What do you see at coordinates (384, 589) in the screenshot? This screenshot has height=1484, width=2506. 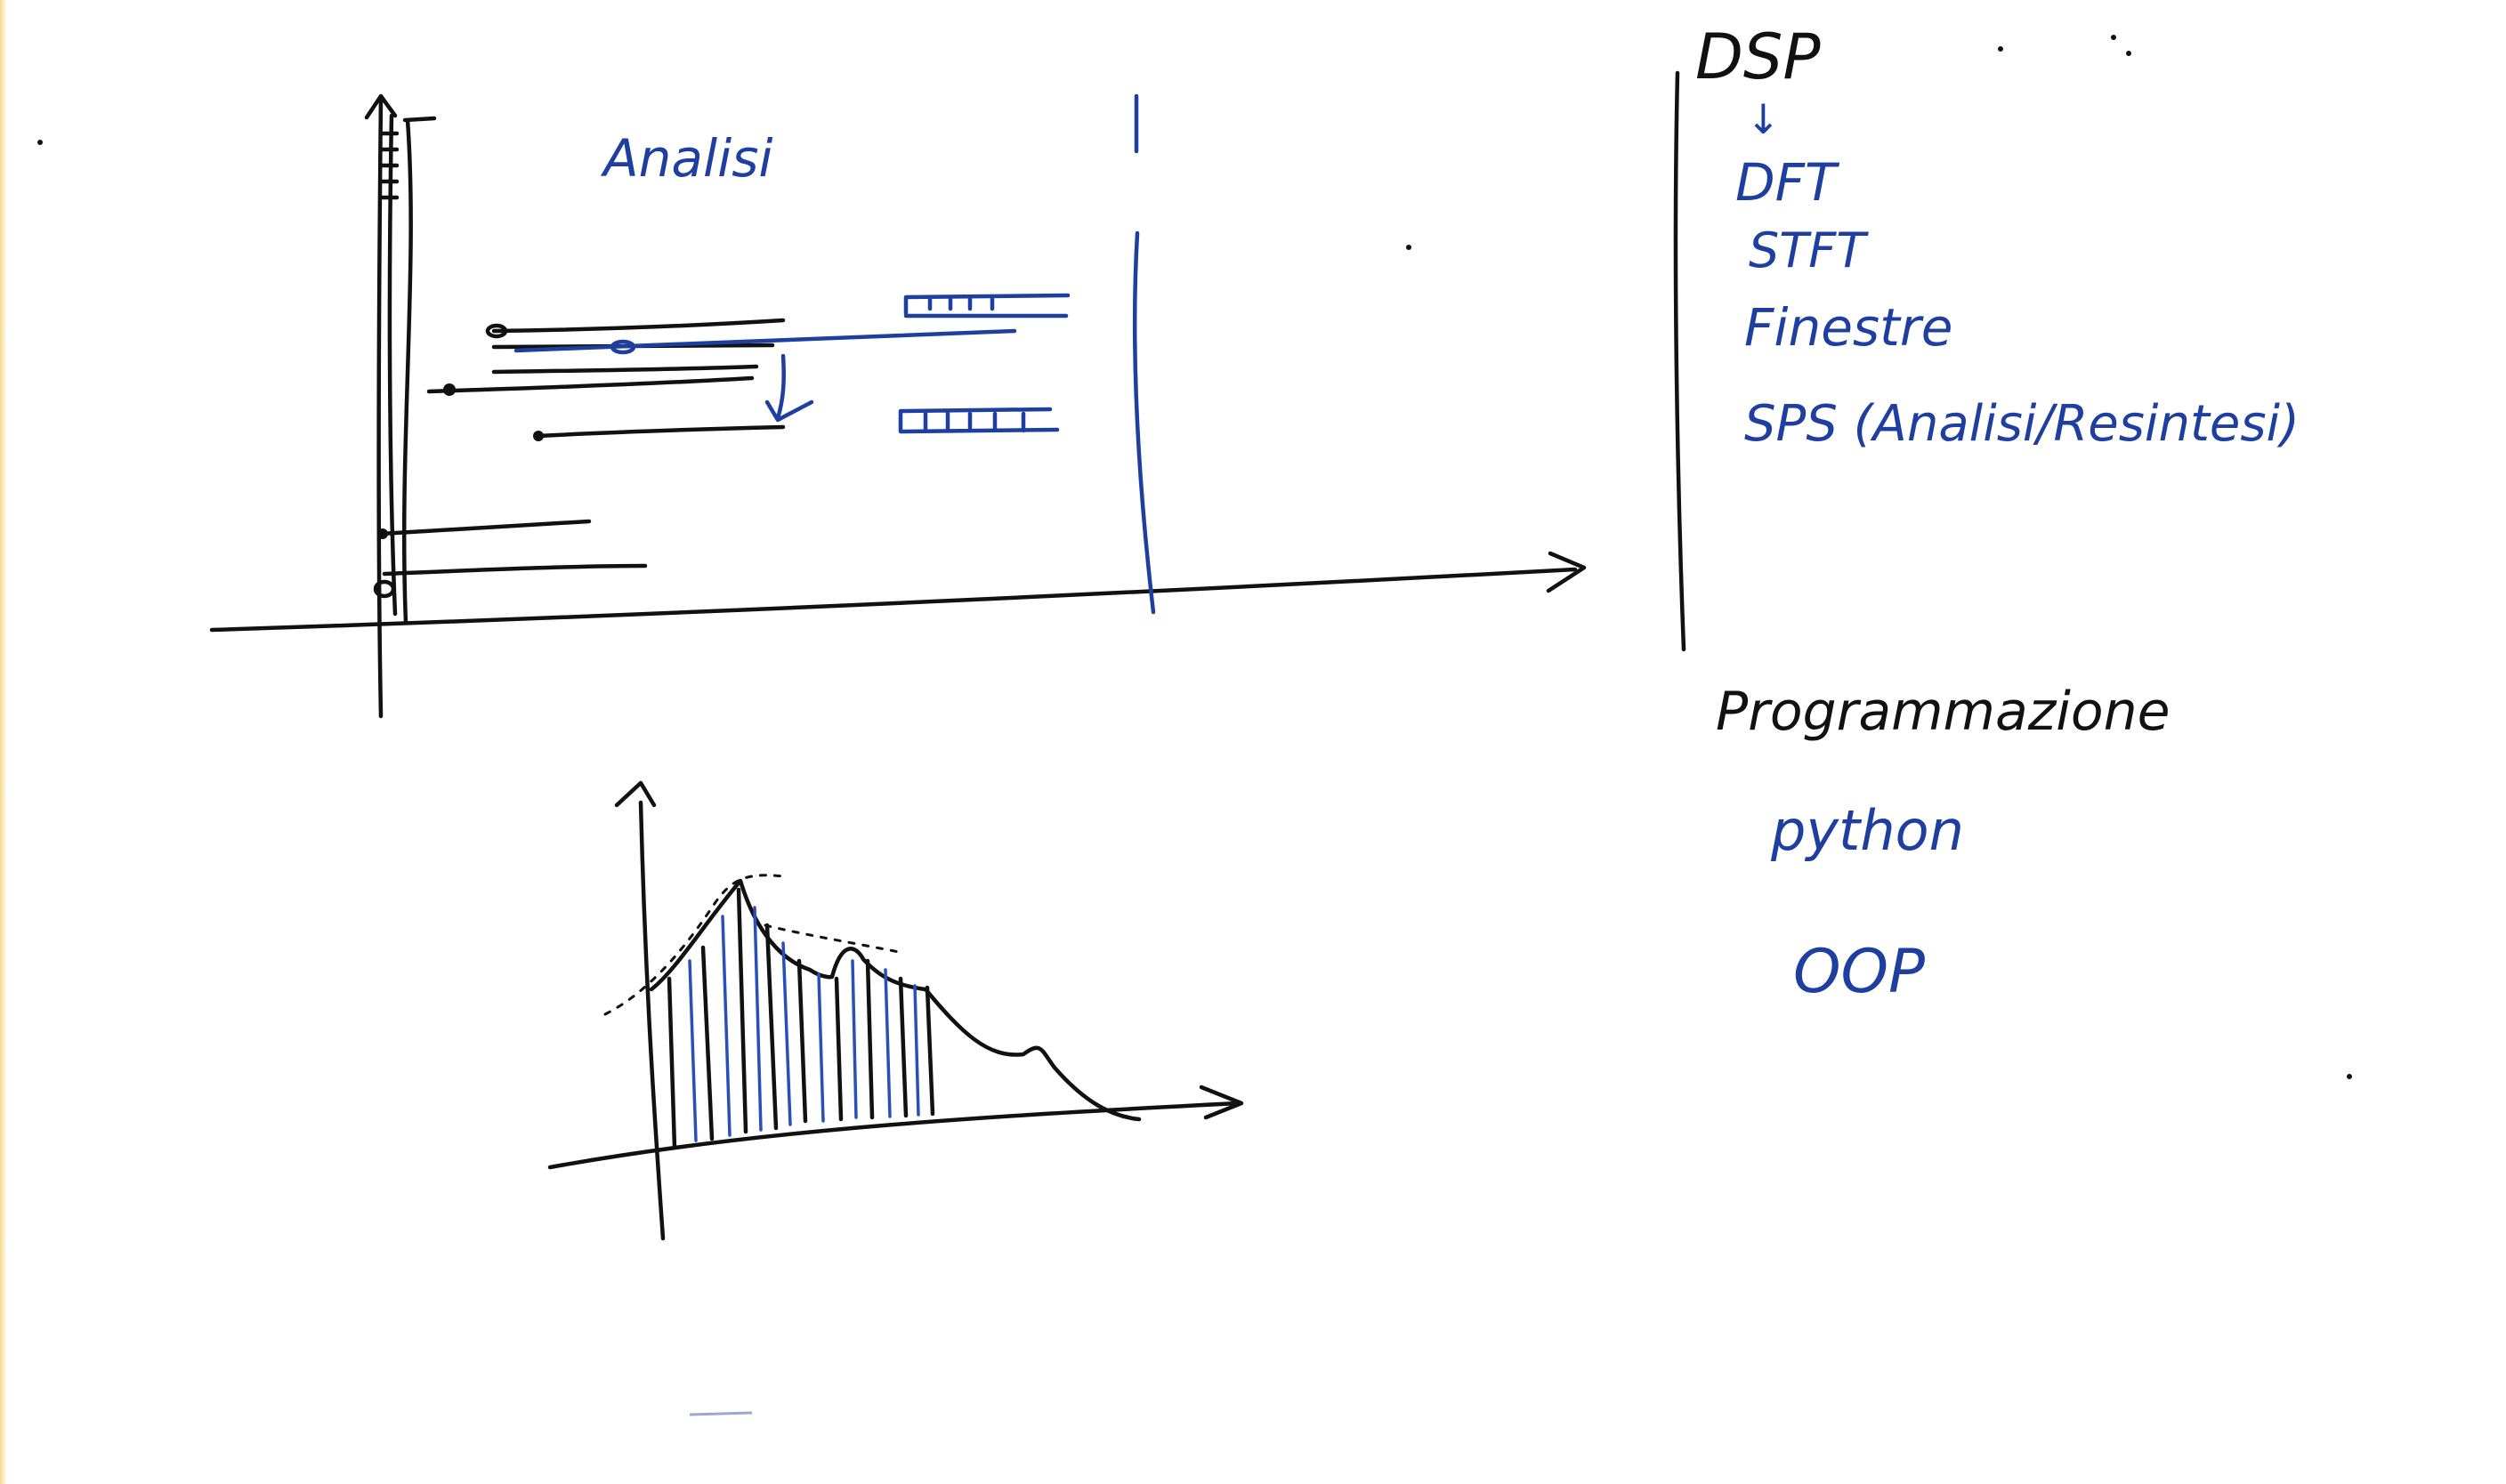 I see `top-origin-mark` at bounding box center [384, 589].